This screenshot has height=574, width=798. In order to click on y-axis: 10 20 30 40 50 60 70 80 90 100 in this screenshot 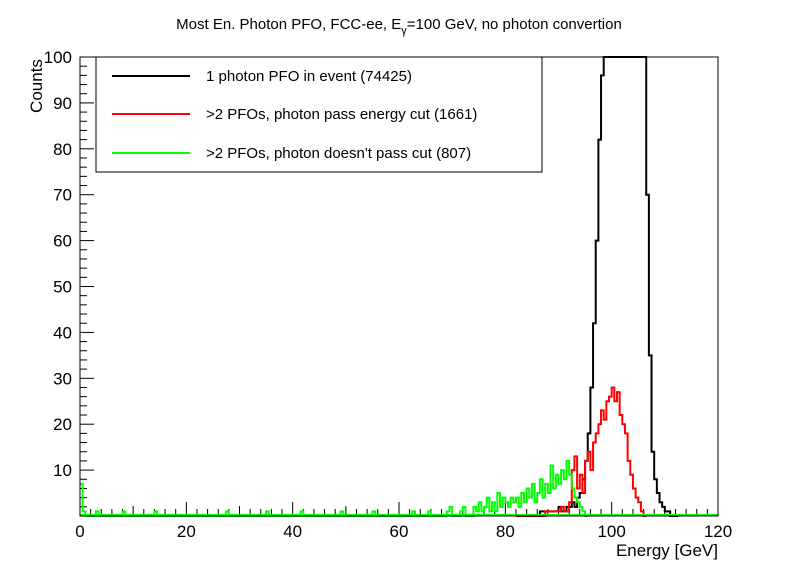, I will do `click(69, 278)`.